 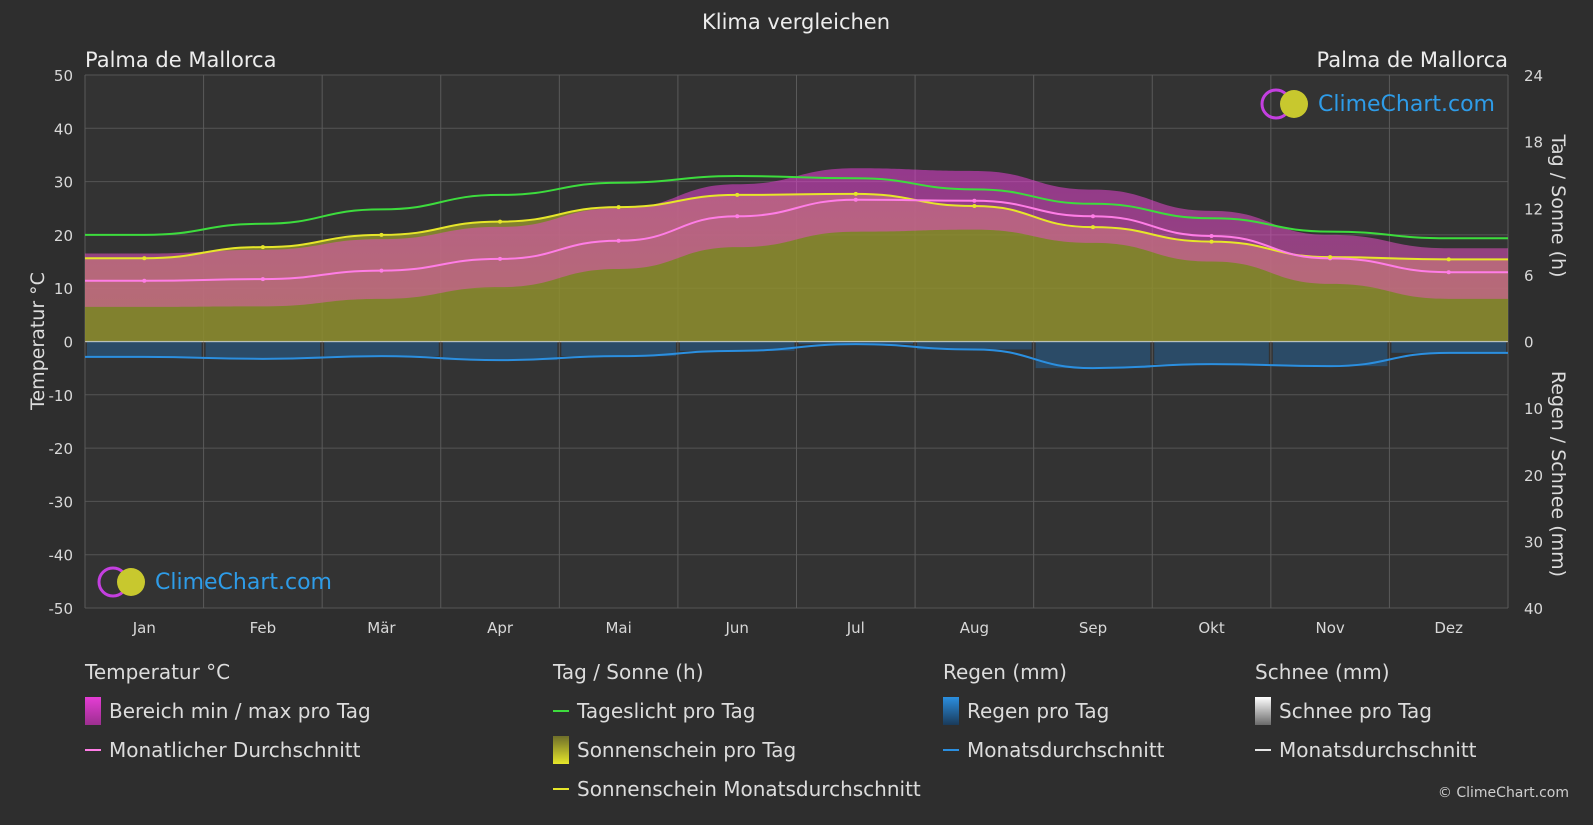 What do you see at coordinates (61, 556) in the screenshot?
I see `y-left-tick-label: -40` at bounding box center [61, 556].